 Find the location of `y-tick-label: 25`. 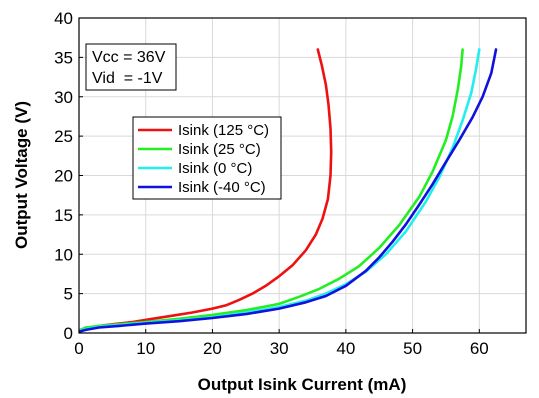

y-tick-label: 25 is located at coordinates (63, 136).